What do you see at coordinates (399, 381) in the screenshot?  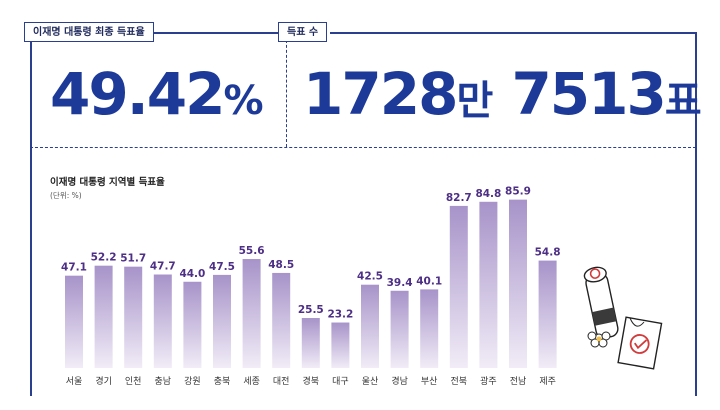 I see `category-label-11: 경남` at bounding box center [399, 381].